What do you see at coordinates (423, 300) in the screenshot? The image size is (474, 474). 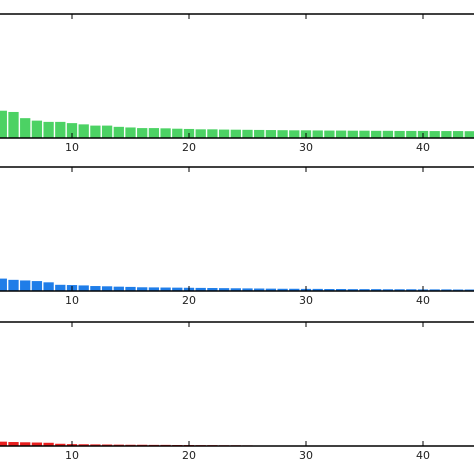 I see `x-tick-label-blue: 40` at bounding box center [423, 300].